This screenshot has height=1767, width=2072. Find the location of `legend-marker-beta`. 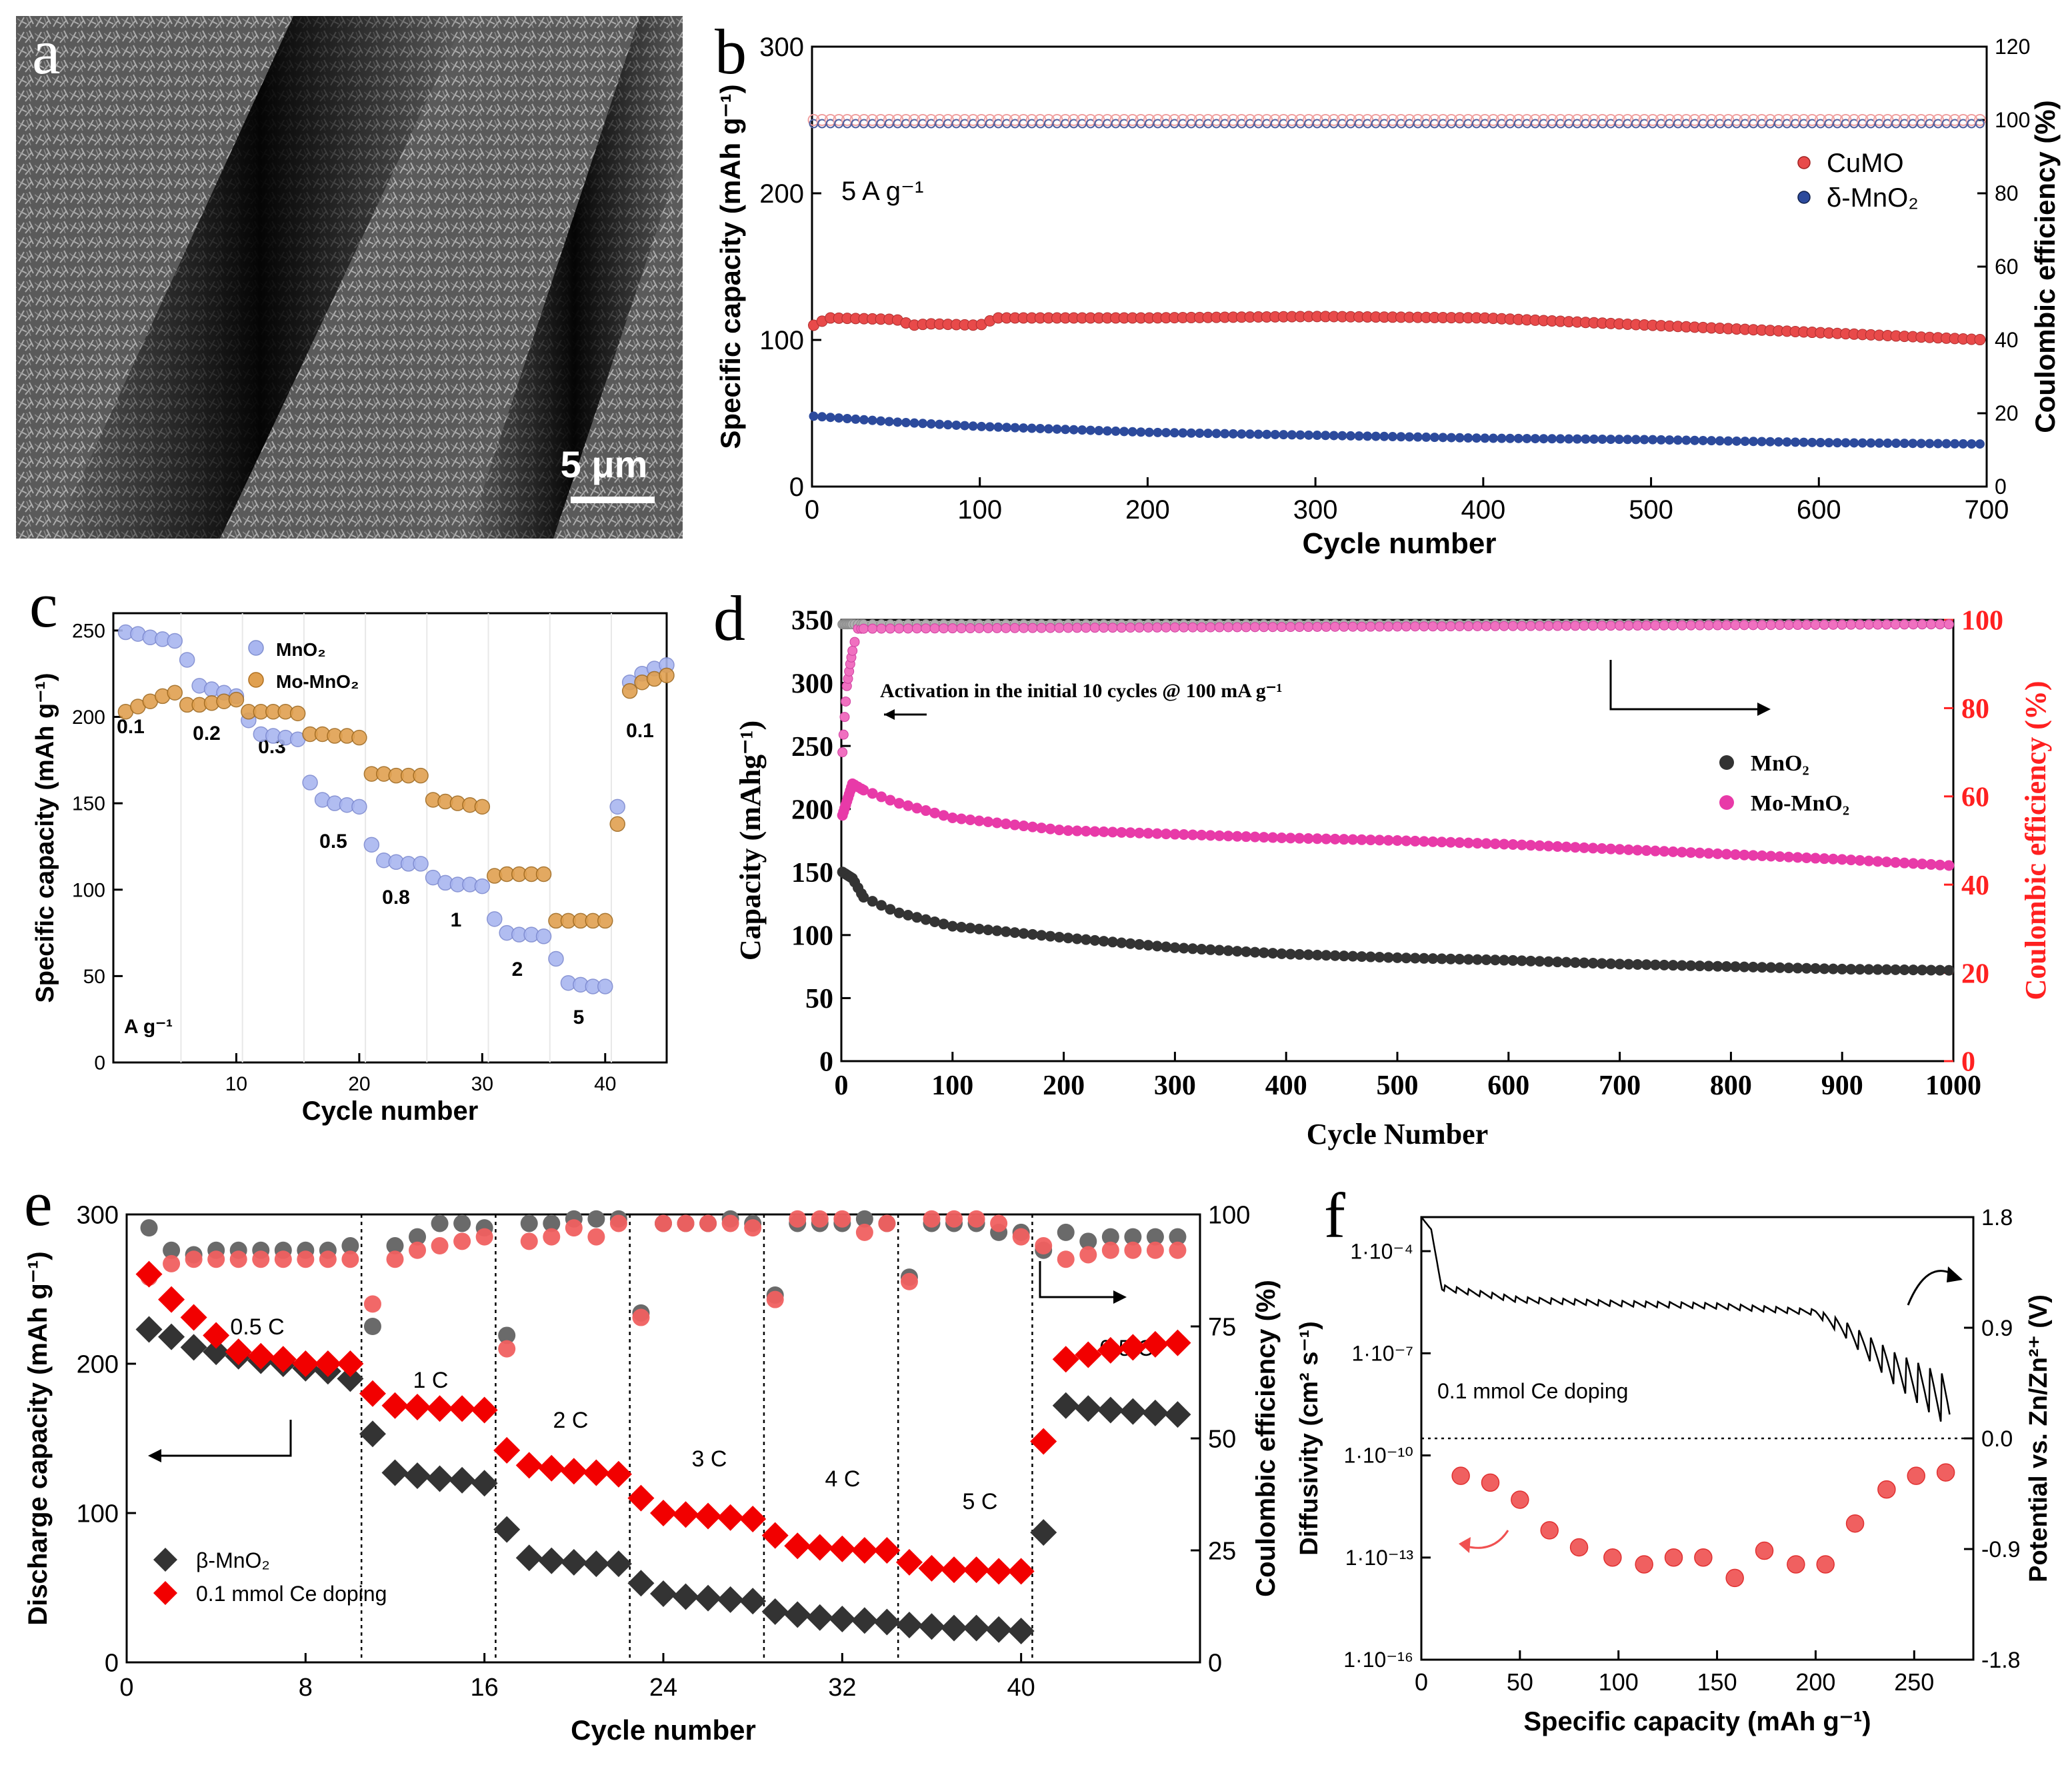

legend-marker-beta is located at coordinates (165, 1560).